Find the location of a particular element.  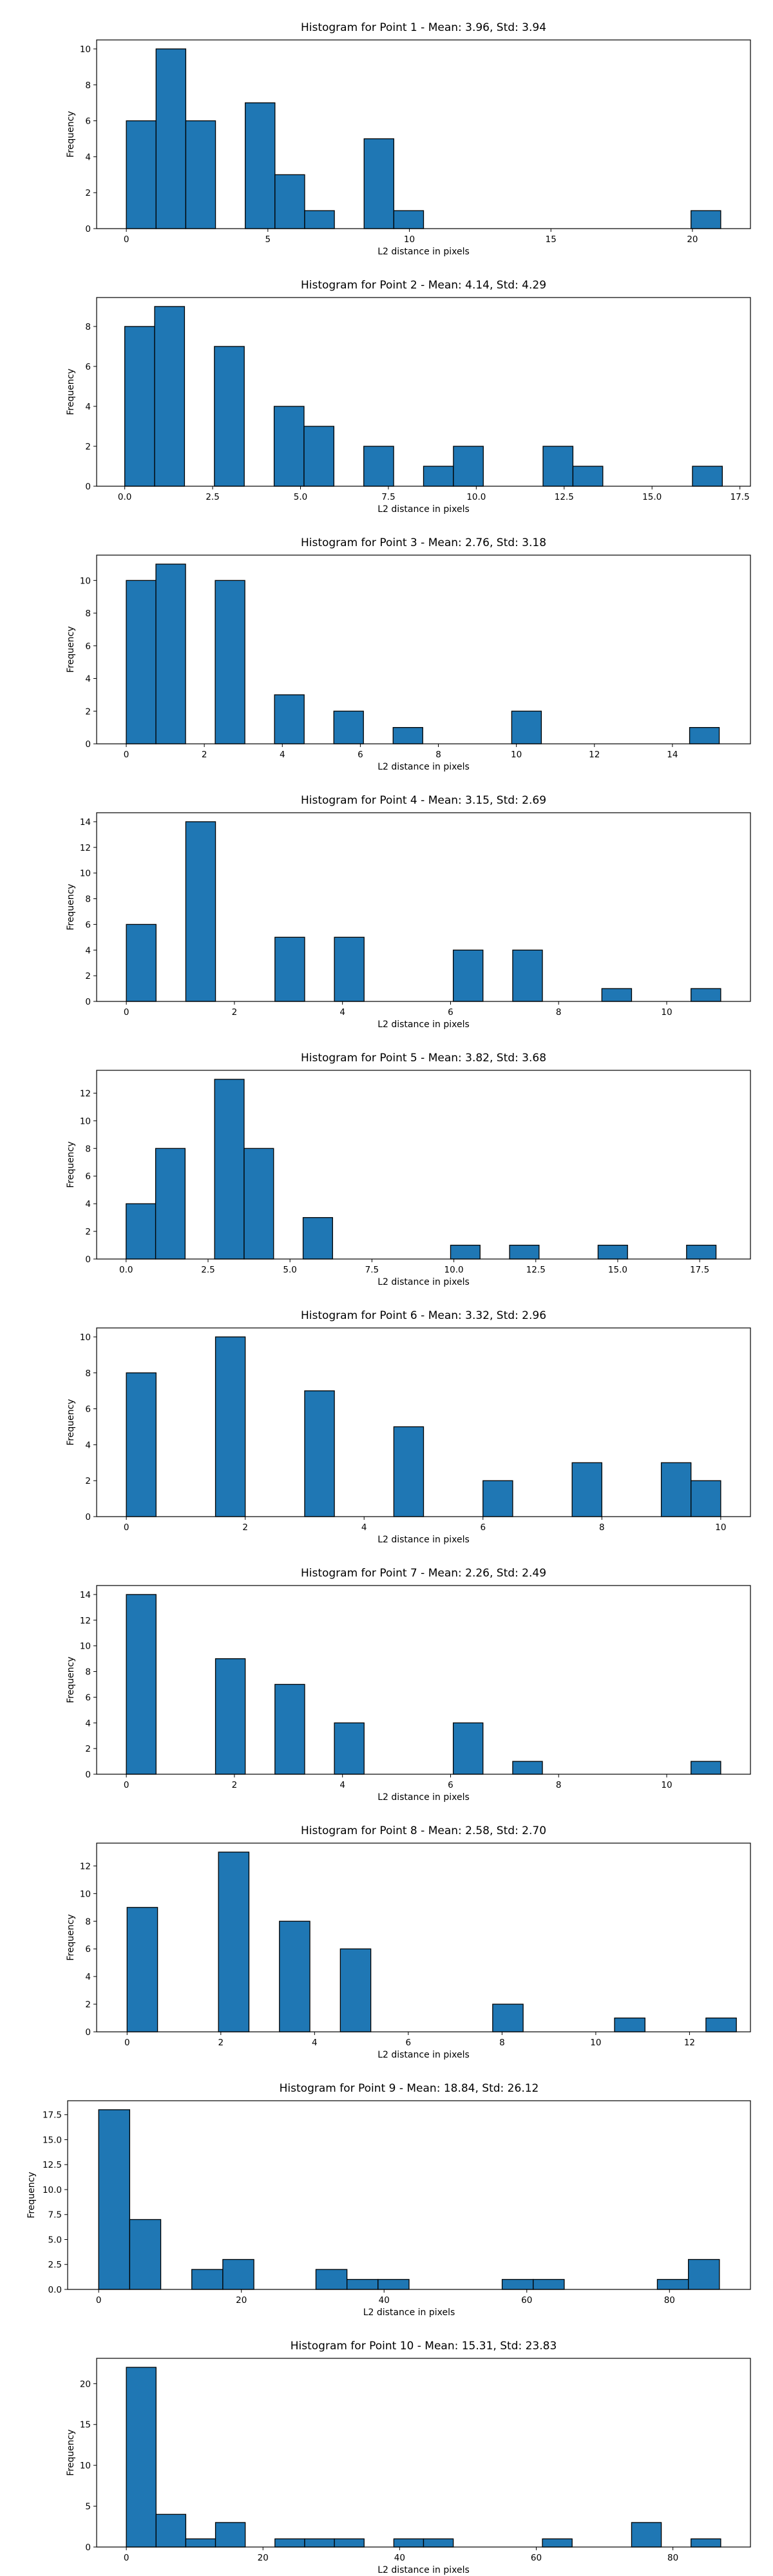

y-tick-label: 10.0 is located at coordinates (52, 2190).